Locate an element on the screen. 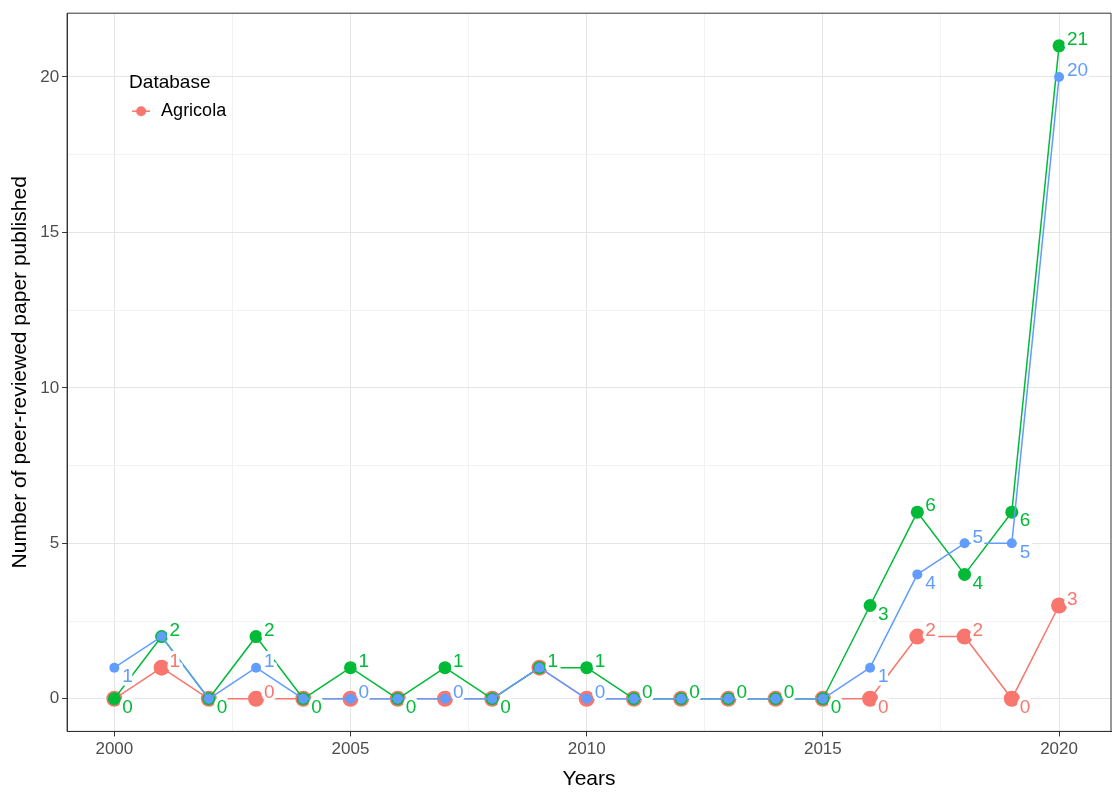 This screenshot has width=1119, height=798. y-tick-label: 20 is located at coordinates (50, 76).